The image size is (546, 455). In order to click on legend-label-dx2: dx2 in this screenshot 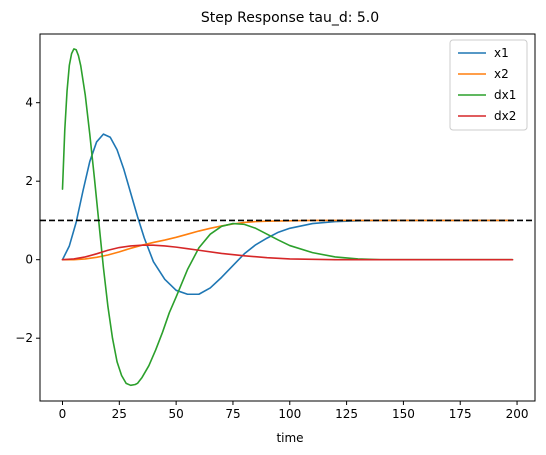, I will do `click(505, 116)`.